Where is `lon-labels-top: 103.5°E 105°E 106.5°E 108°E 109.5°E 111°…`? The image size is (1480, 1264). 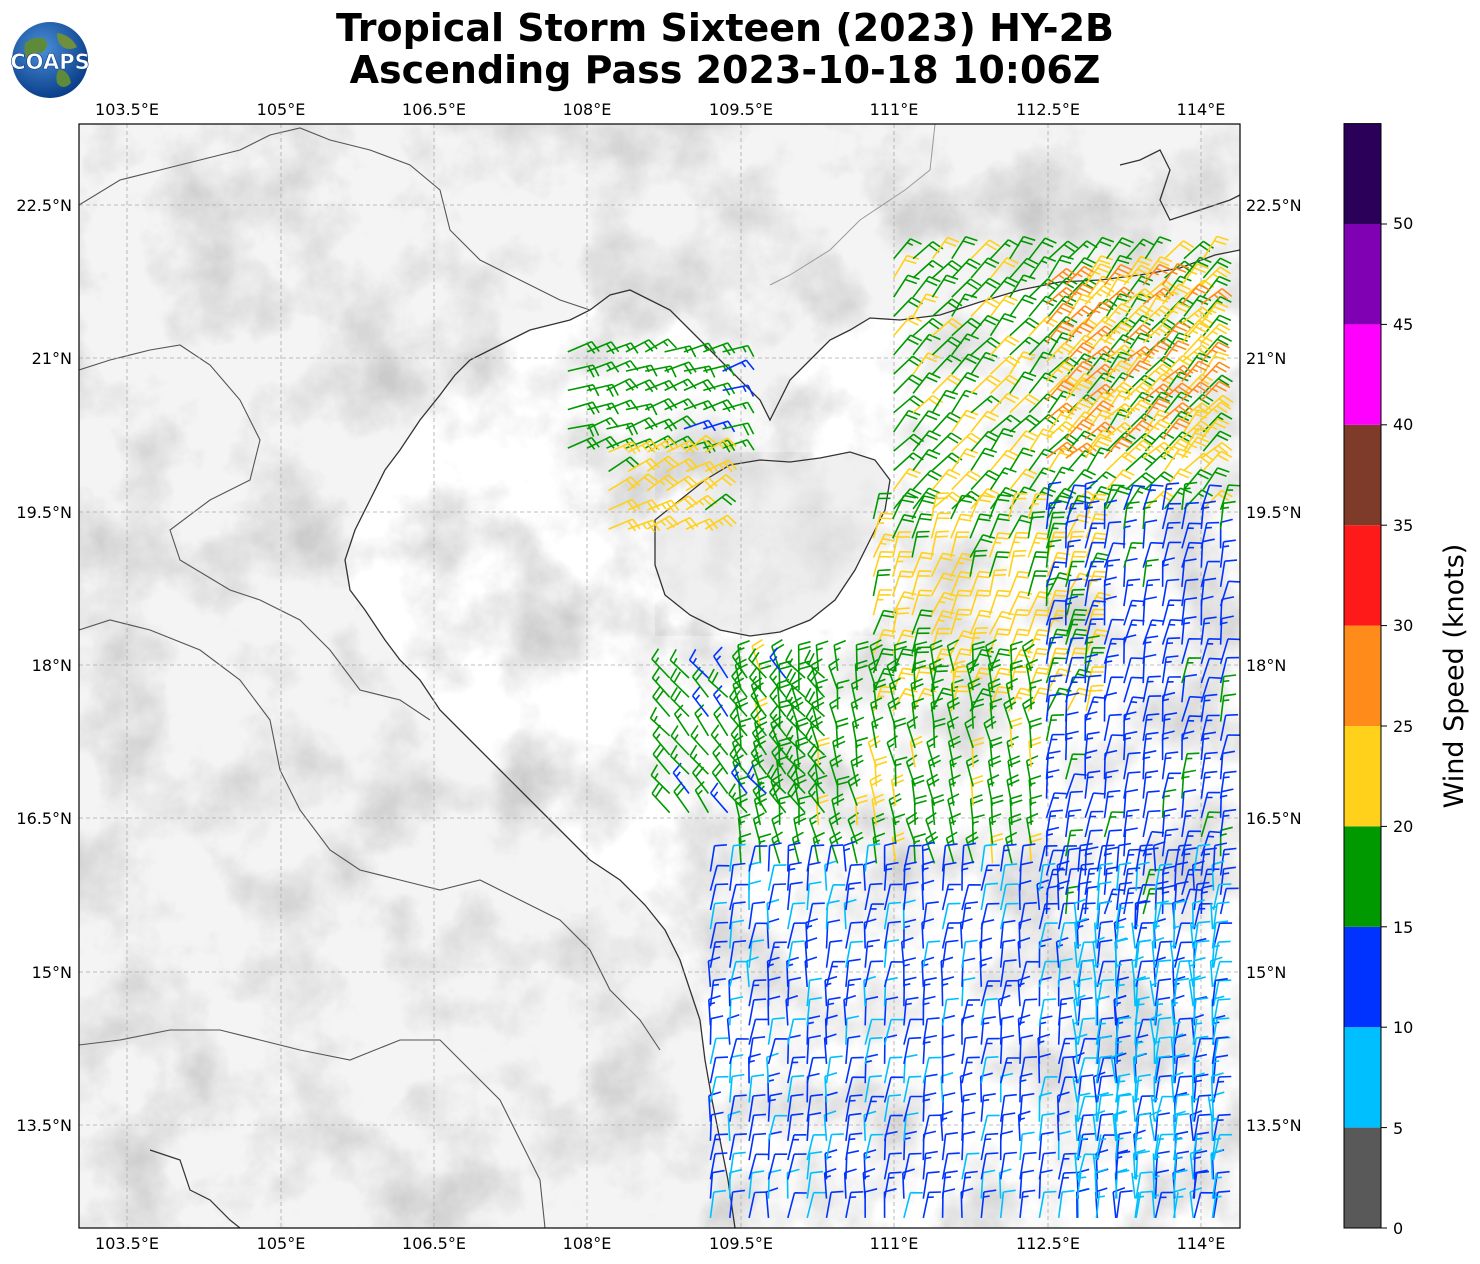
lon-labels-top: 103.5°E 105°E 106.5°E 108°E 109.5°E 111°… is located at coordinates (660, 109).